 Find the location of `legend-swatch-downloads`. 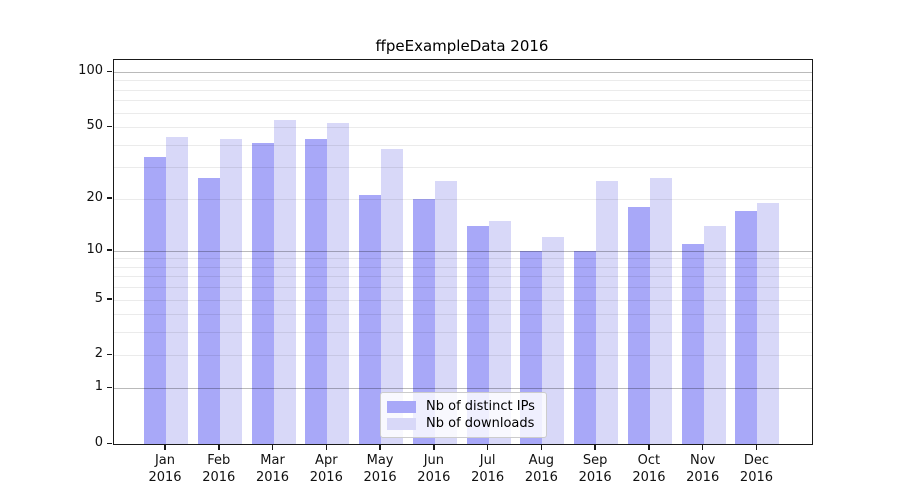

legend-swatch-downloads is located at coordinates (401, 423).